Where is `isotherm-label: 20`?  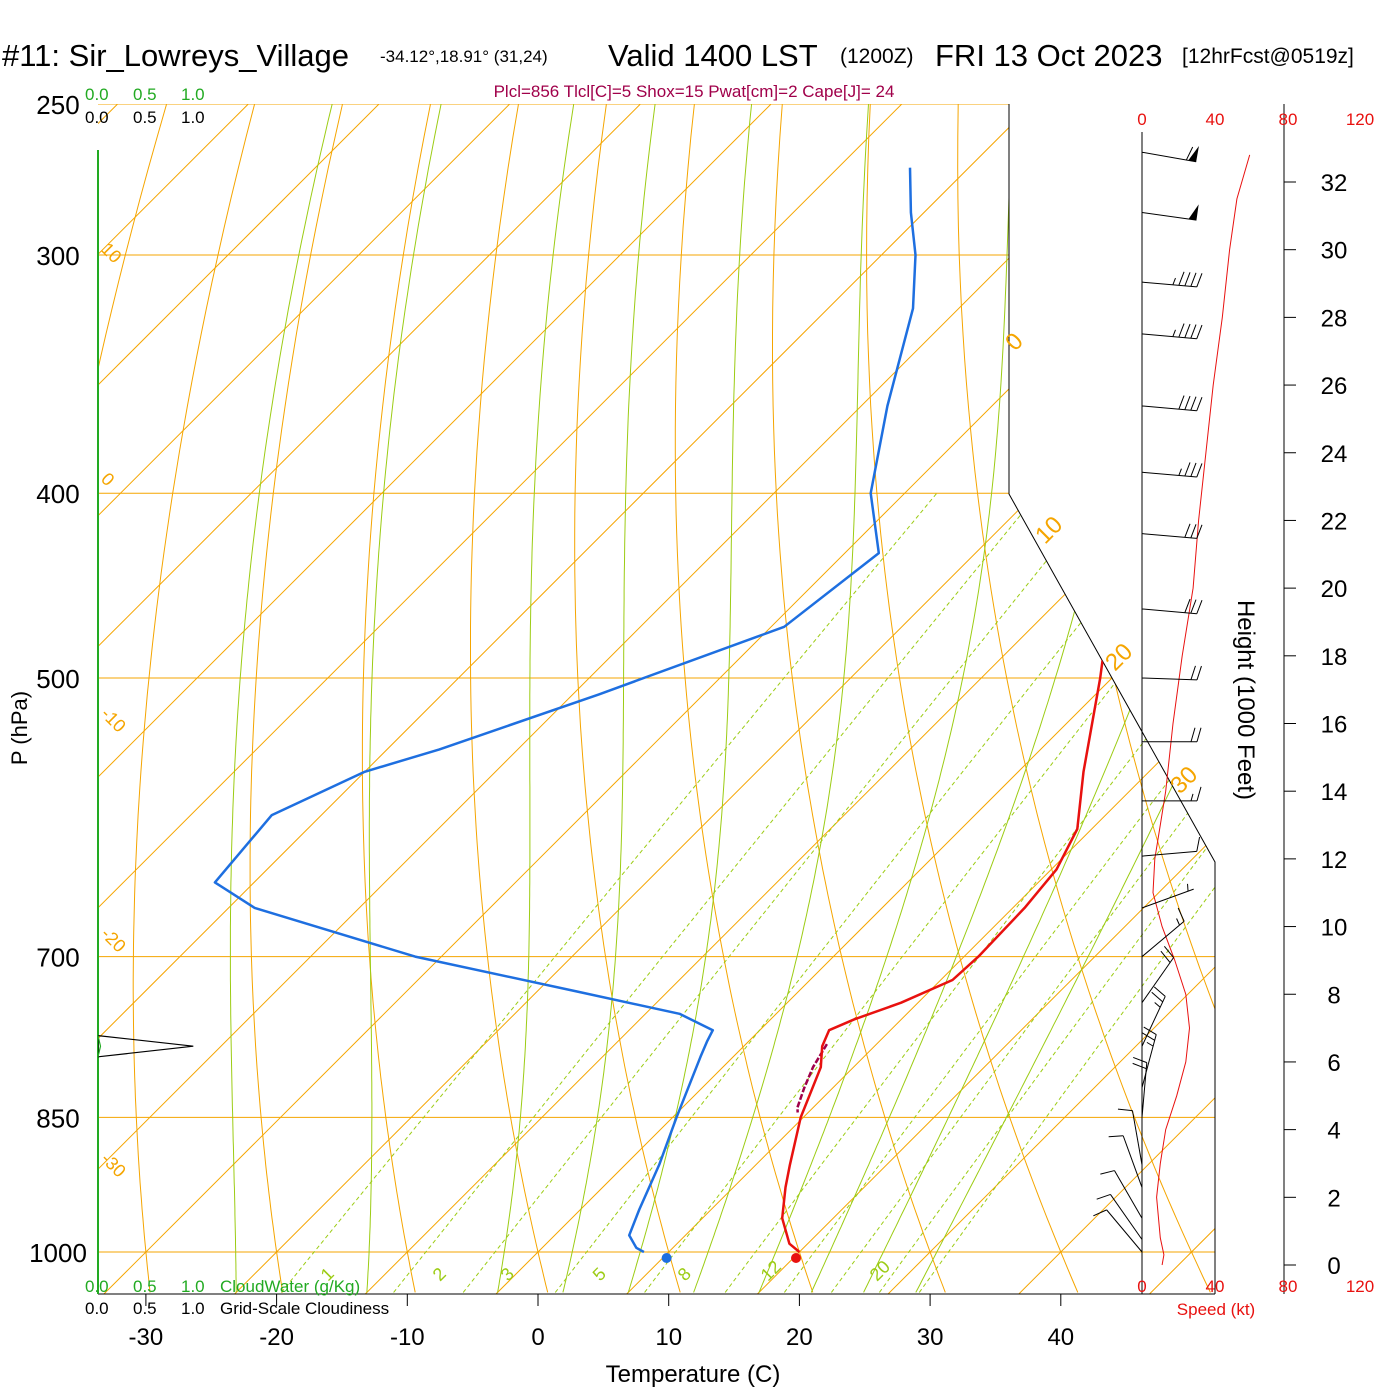
isotherm-label: 20 is located at coordinates (1119, 657).